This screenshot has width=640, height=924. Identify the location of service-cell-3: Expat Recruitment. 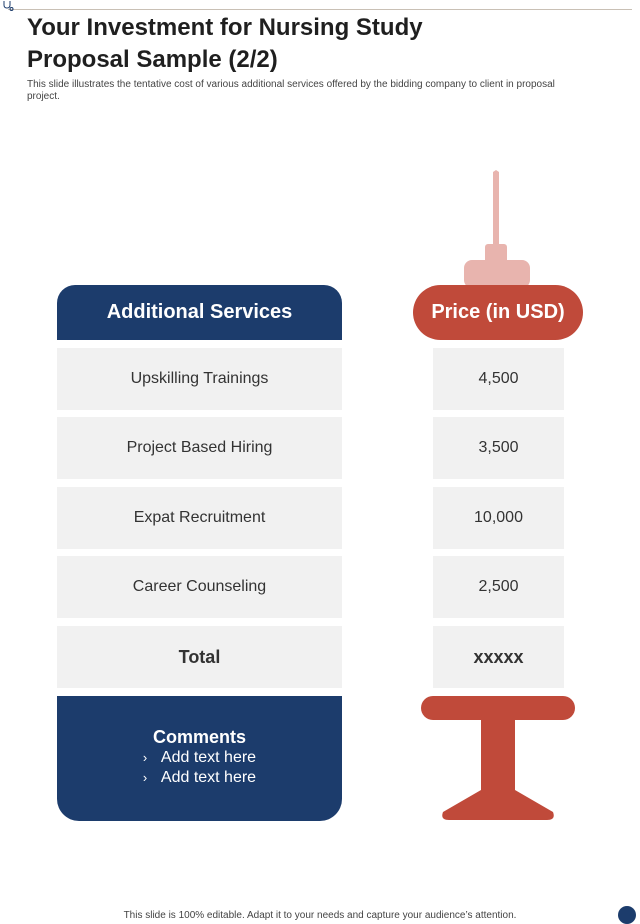
(199, 518).